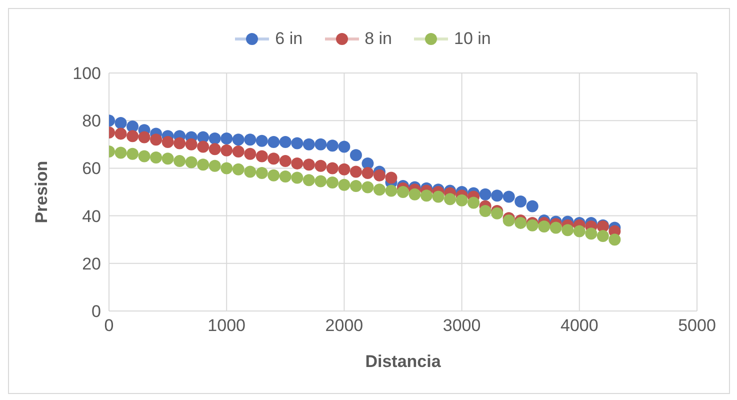 The width and height of the screenshot is (737, 400). I want to click on x-tick-label: 1000, so click(227, 326).